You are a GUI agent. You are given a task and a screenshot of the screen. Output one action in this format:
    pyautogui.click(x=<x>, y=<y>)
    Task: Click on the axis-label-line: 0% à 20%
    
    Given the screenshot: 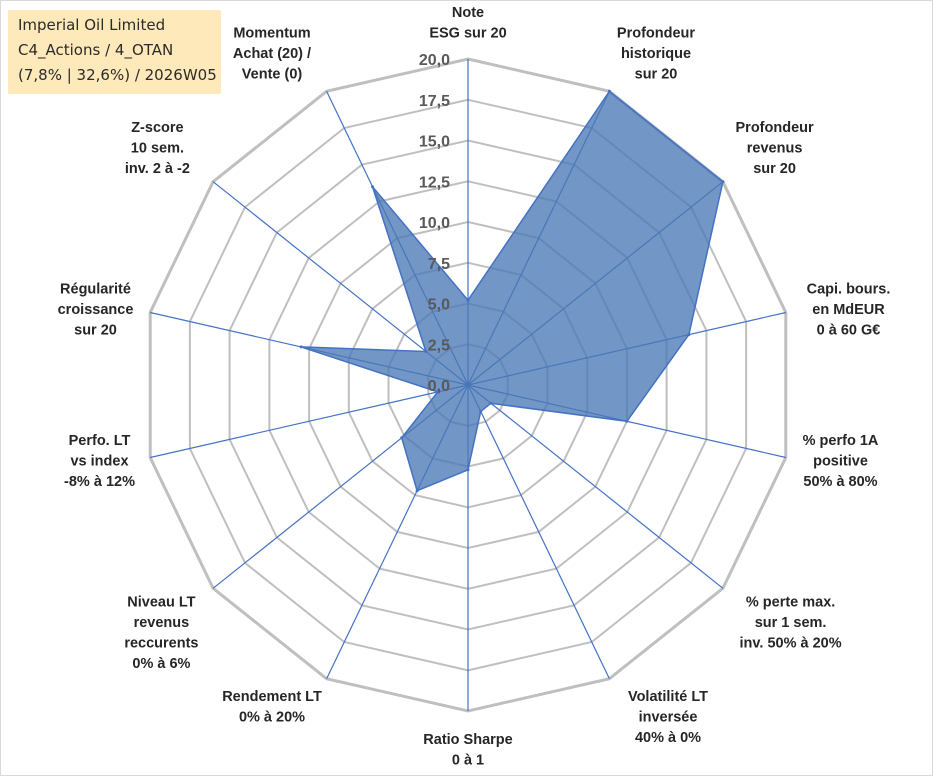 What is the action you would take?
    pyautogui.click(x=272, y=718)
    